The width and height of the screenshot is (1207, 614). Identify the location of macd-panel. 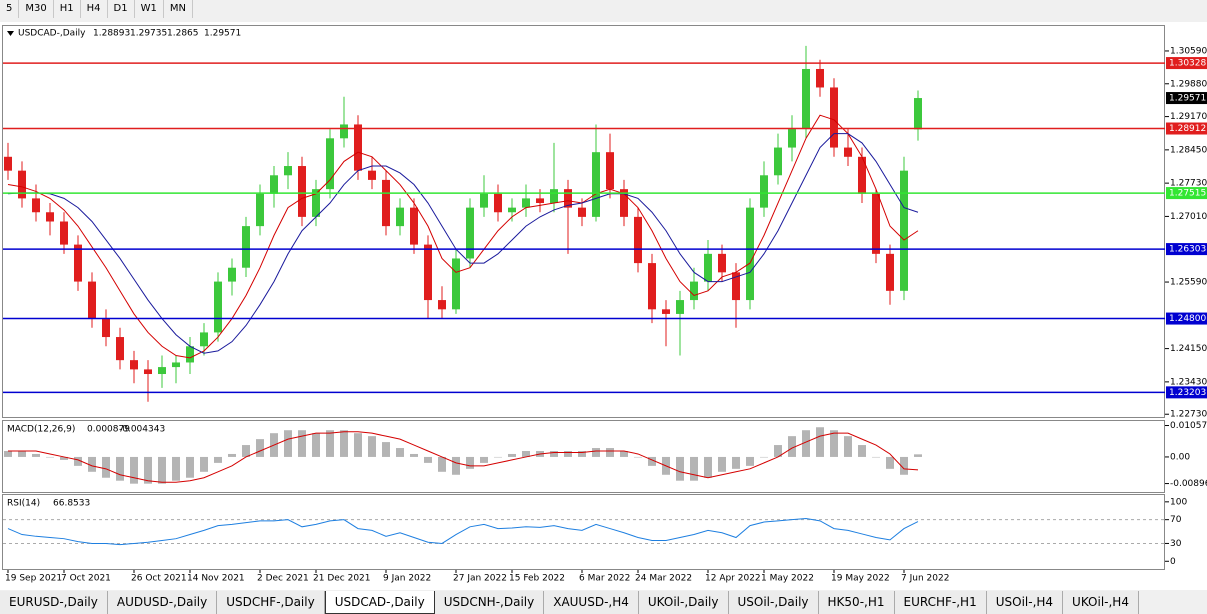
(583, 456).